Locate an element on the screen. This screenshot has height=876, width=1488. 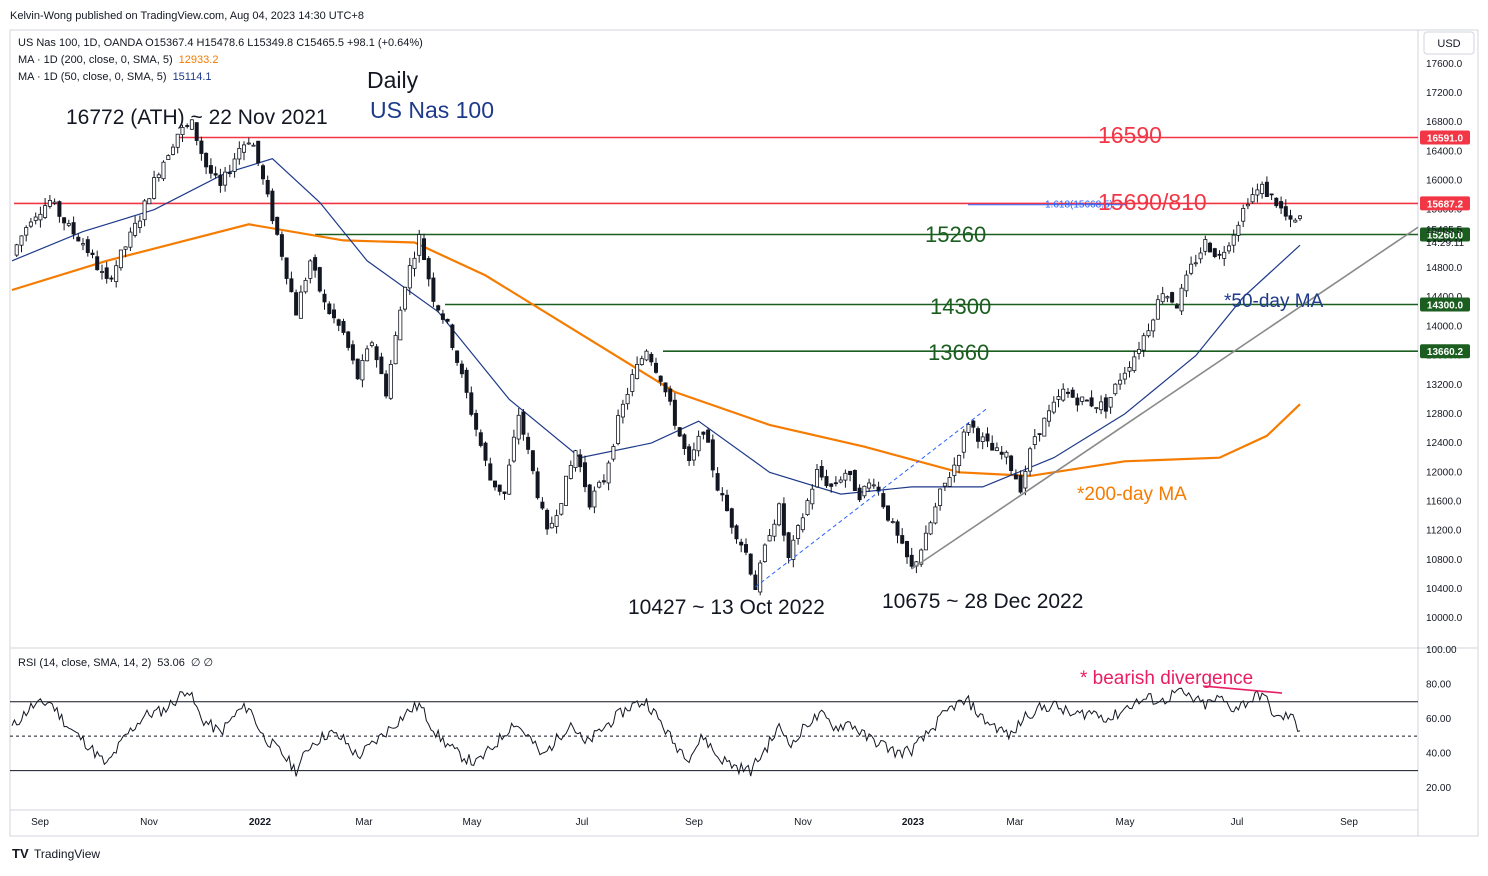
time-tick-label: Sep is located at coordinates (694, 822).